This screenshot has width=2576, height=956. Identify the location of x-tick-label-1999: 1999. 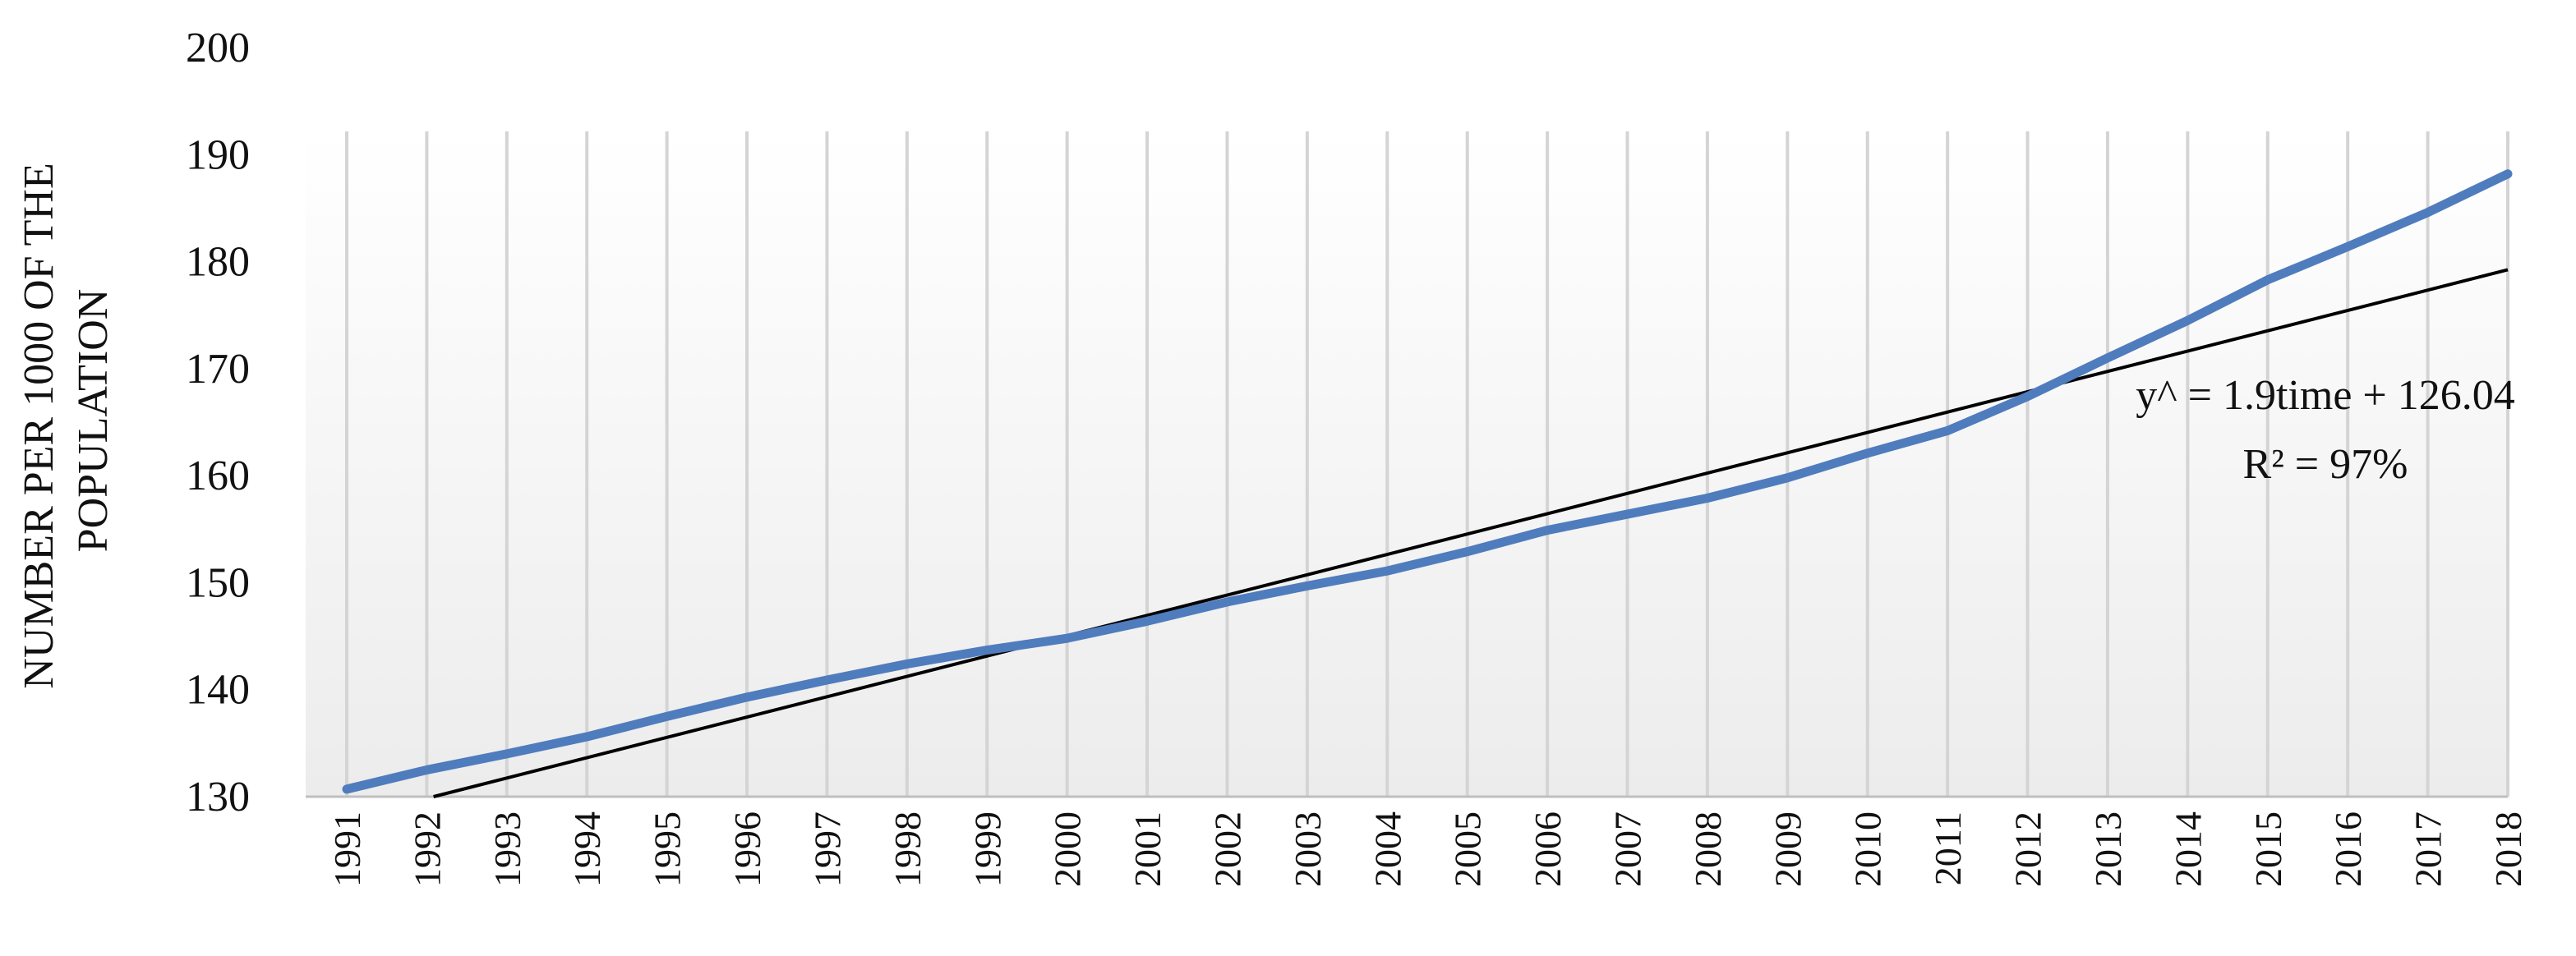
(987, 849).